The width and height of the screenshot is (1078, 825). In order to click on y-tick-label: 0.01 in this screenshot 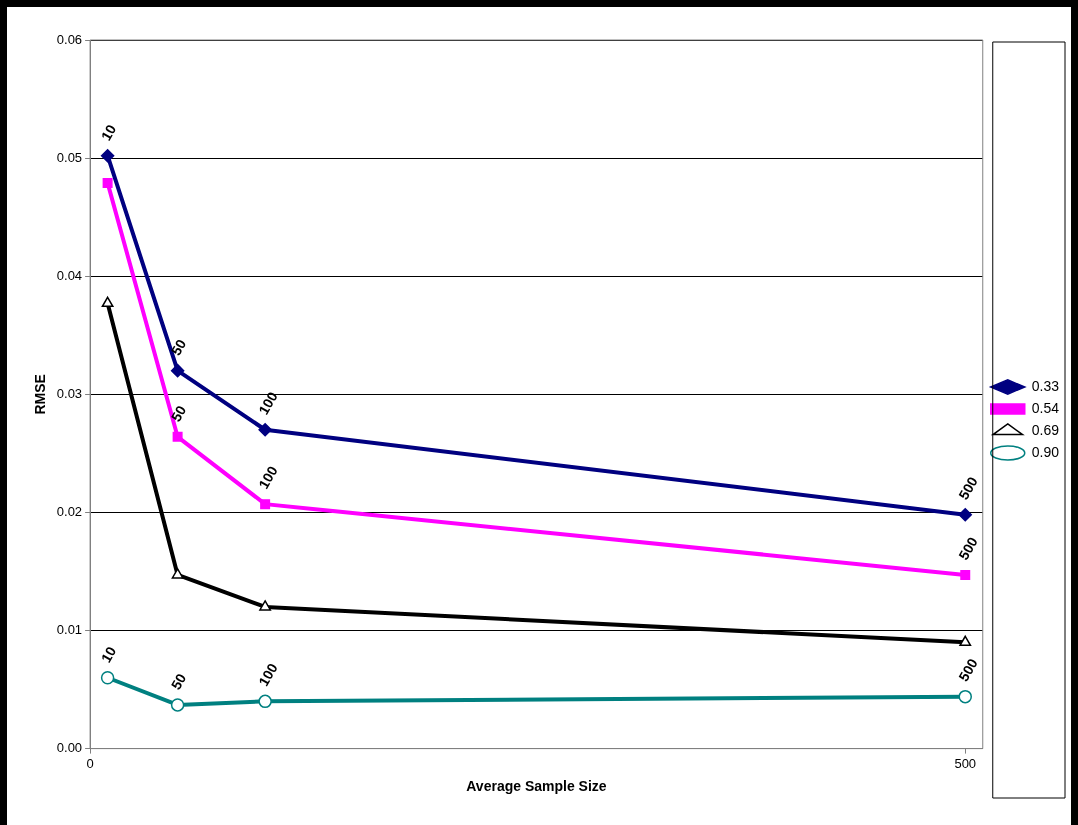, I will do `click(69, 630)`.